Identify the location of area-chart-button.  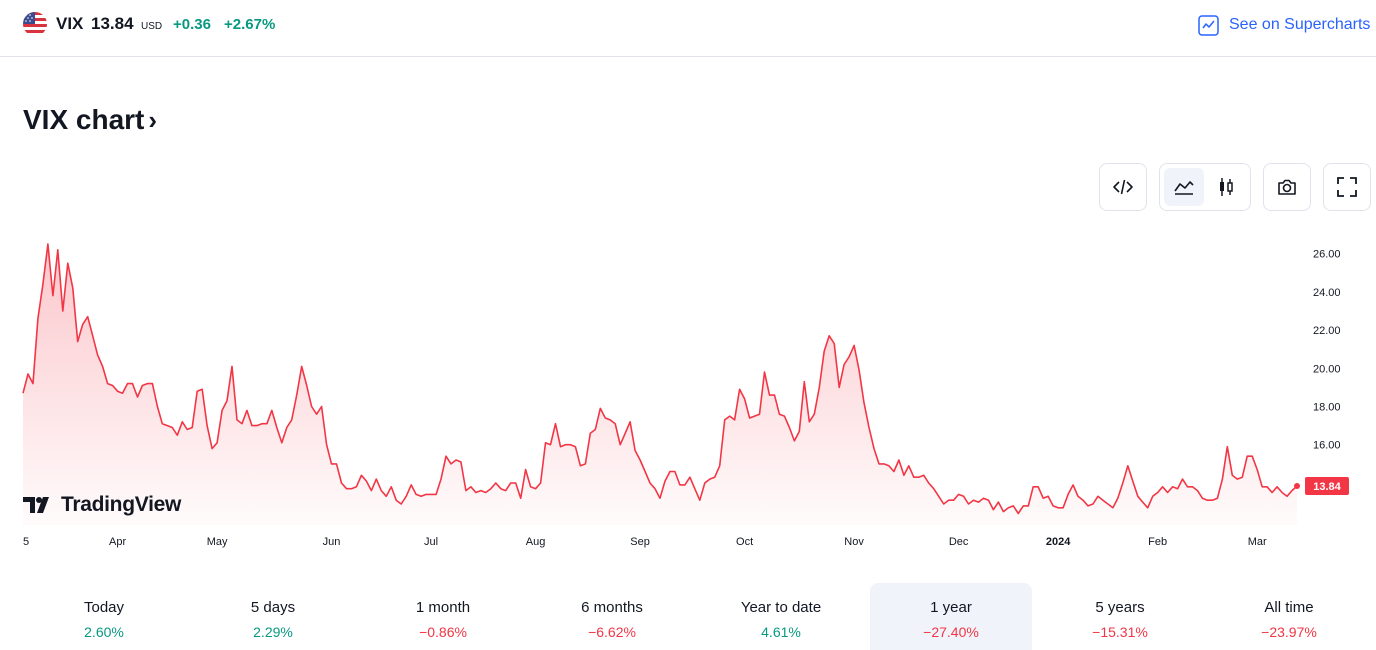
(1184, 187).